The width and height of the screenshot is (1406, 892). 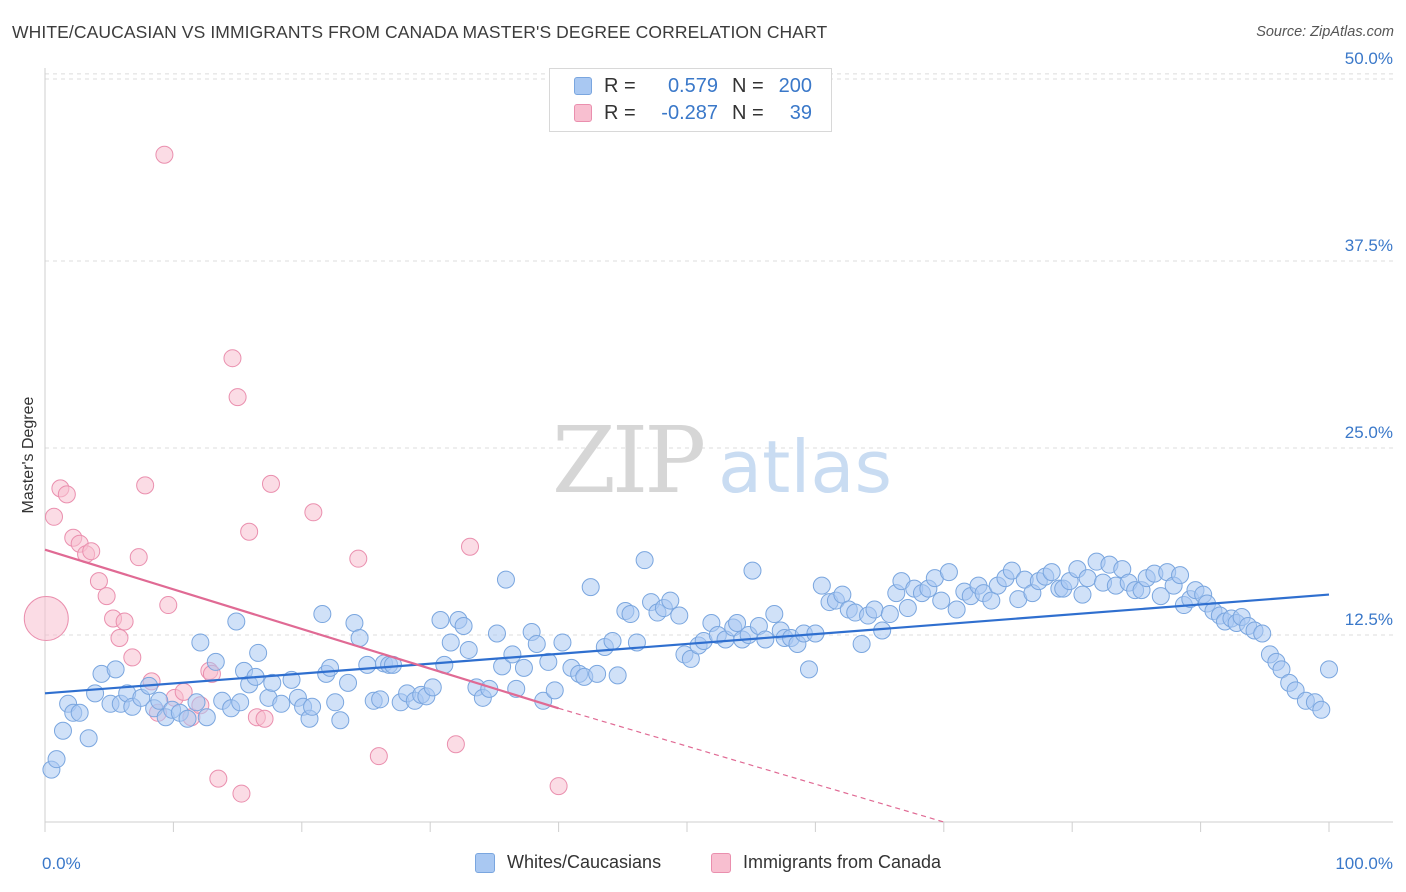 What do you see at coordinates (627, 460) in the screenshot?
I see `watermark-zip: ZIP` at bounding box center [627, 460].